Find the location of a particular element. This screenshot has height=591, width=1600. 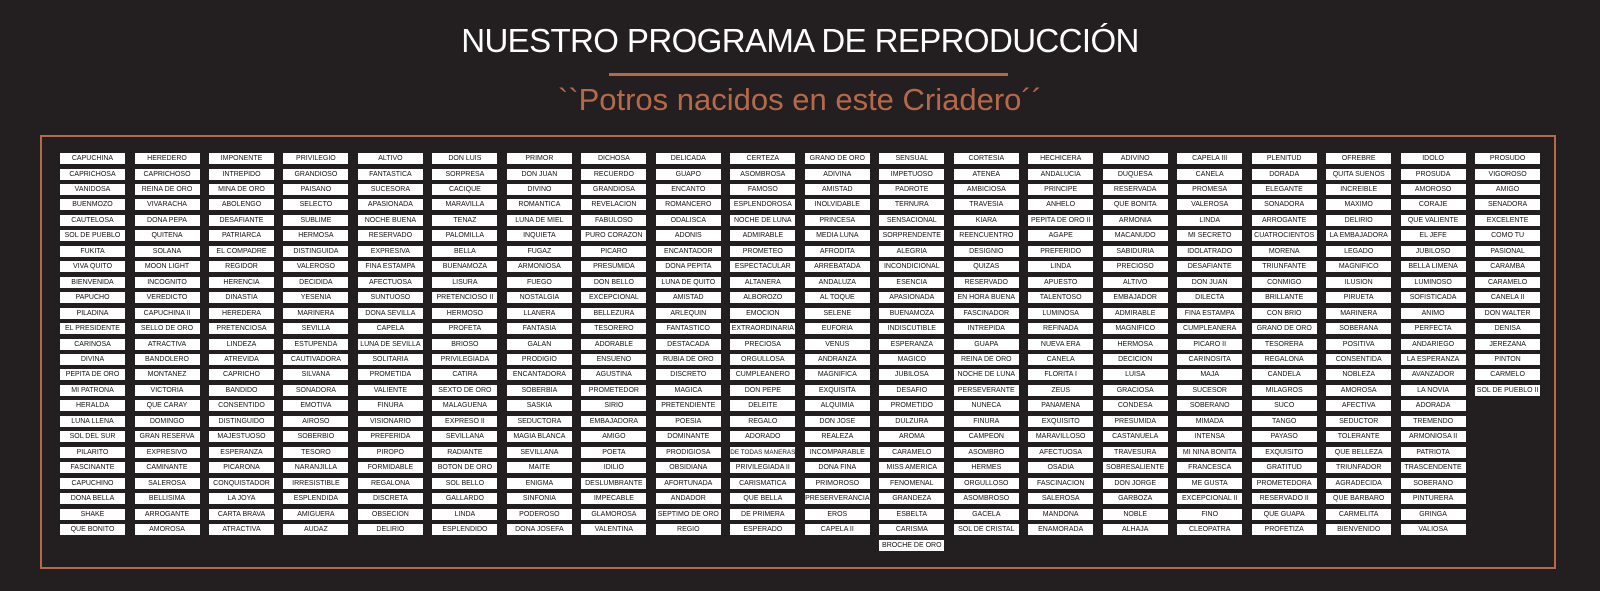

name-tag: PROMETIDA is located at coordinates (390, 375).